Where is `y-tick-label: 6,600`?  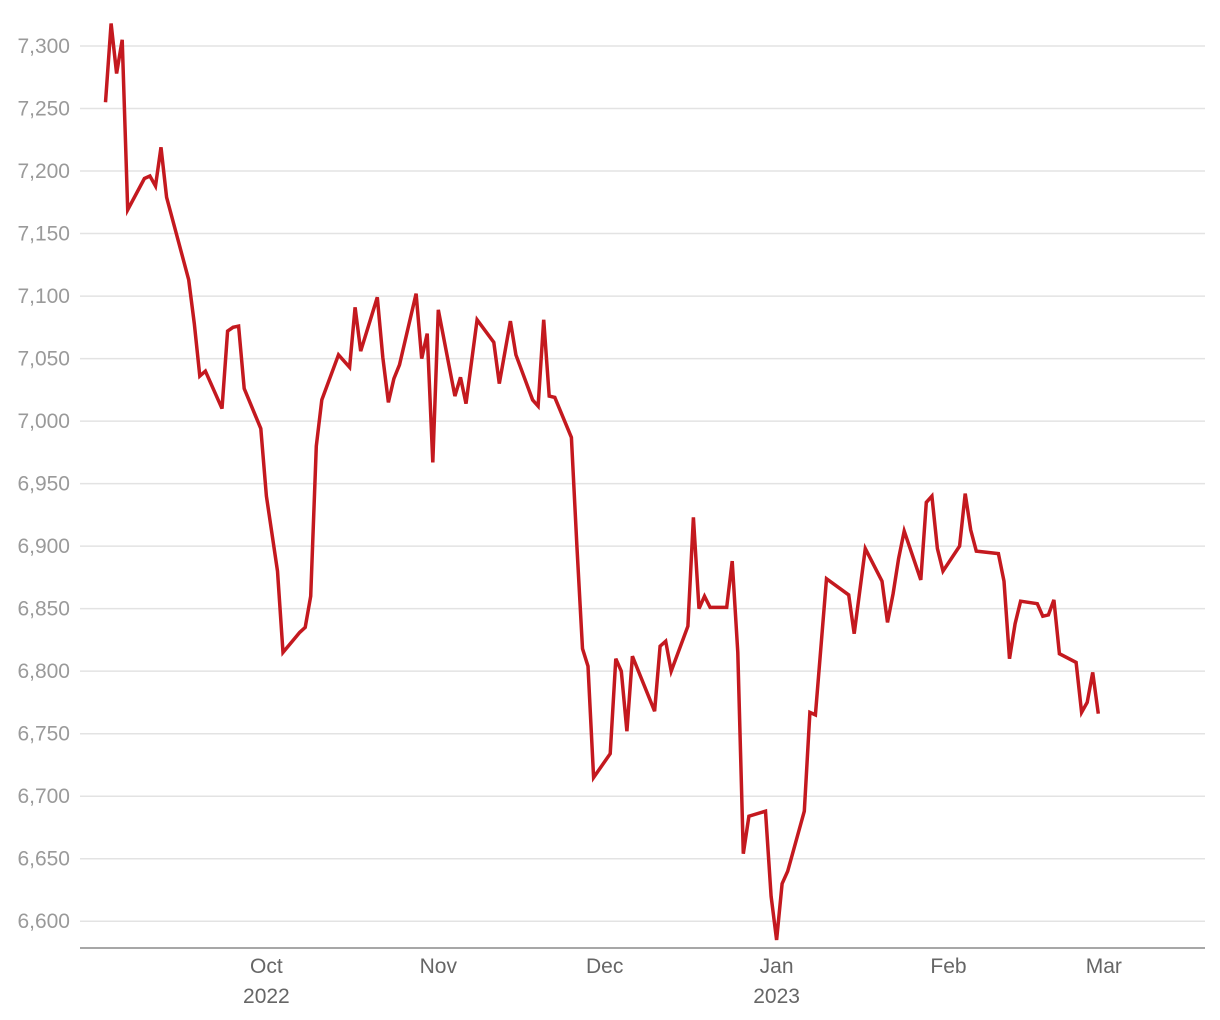 y-tick-label: 6,600 is located at coordinates (43, 921).